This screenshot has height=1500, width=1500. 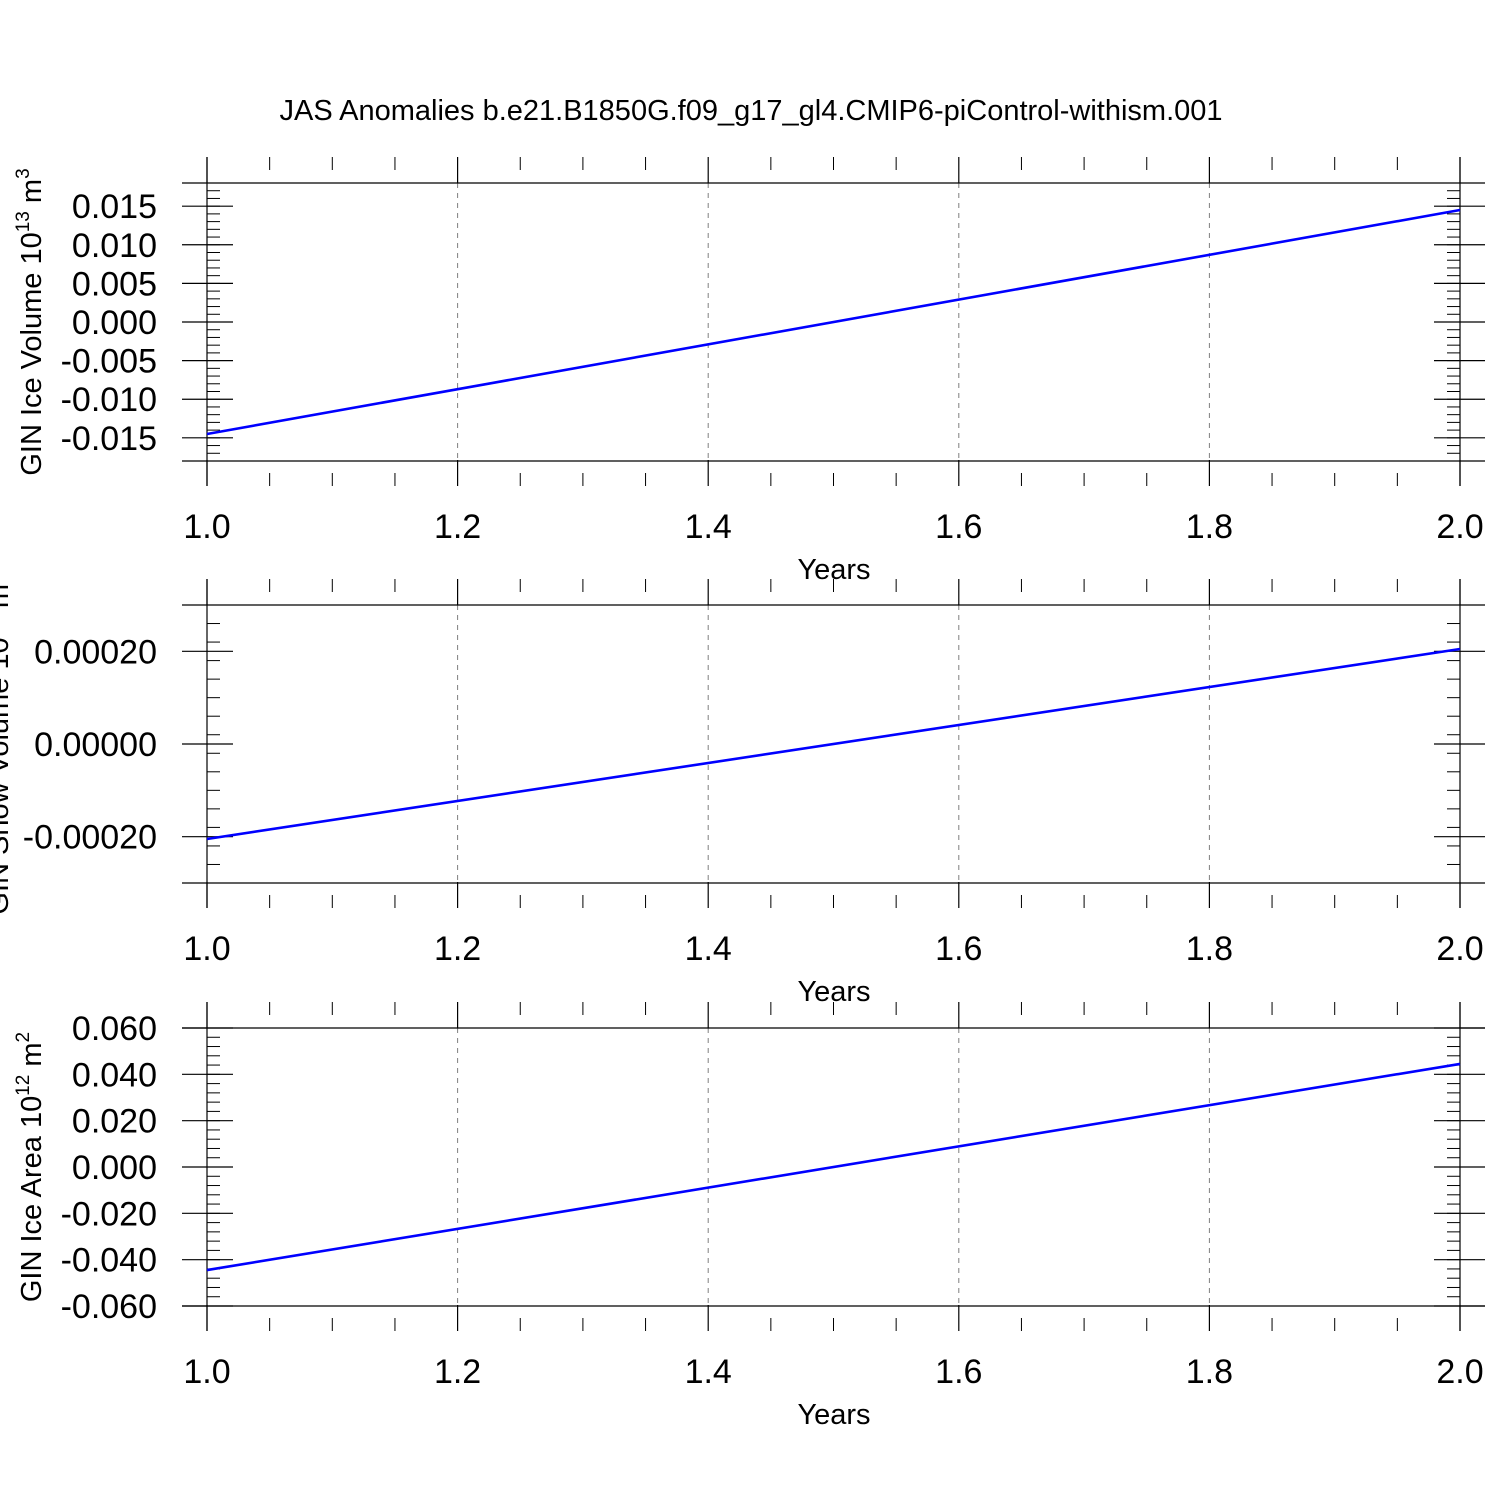 I want to click on y-tick-label: -0.00020, so click(x=90, y=838).